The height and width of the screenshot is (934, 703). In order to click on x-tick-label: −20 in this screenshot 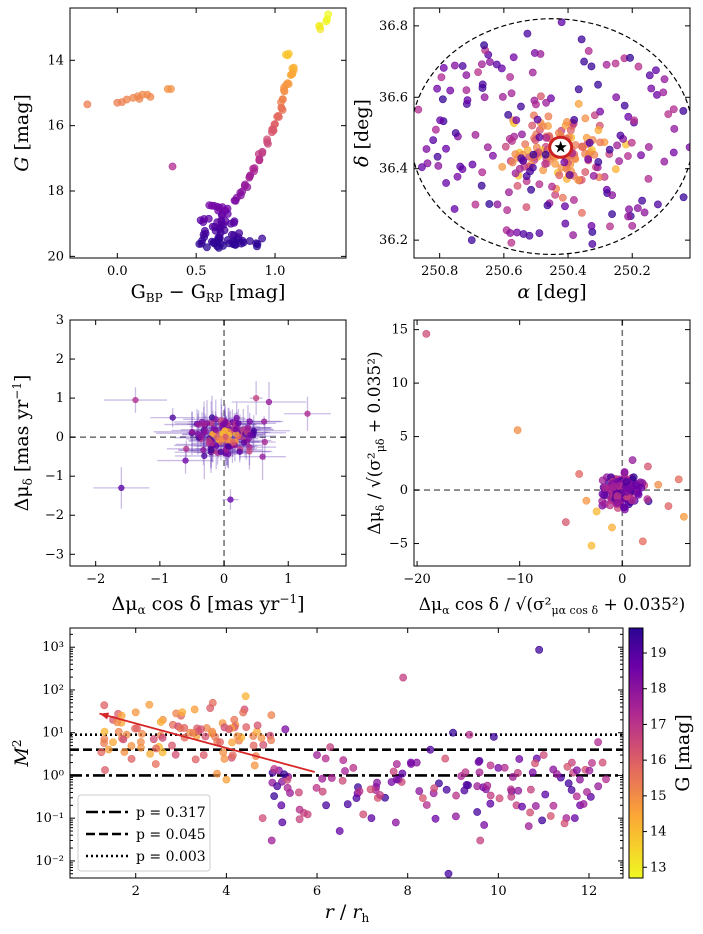, I will do `click(416, 579)`.